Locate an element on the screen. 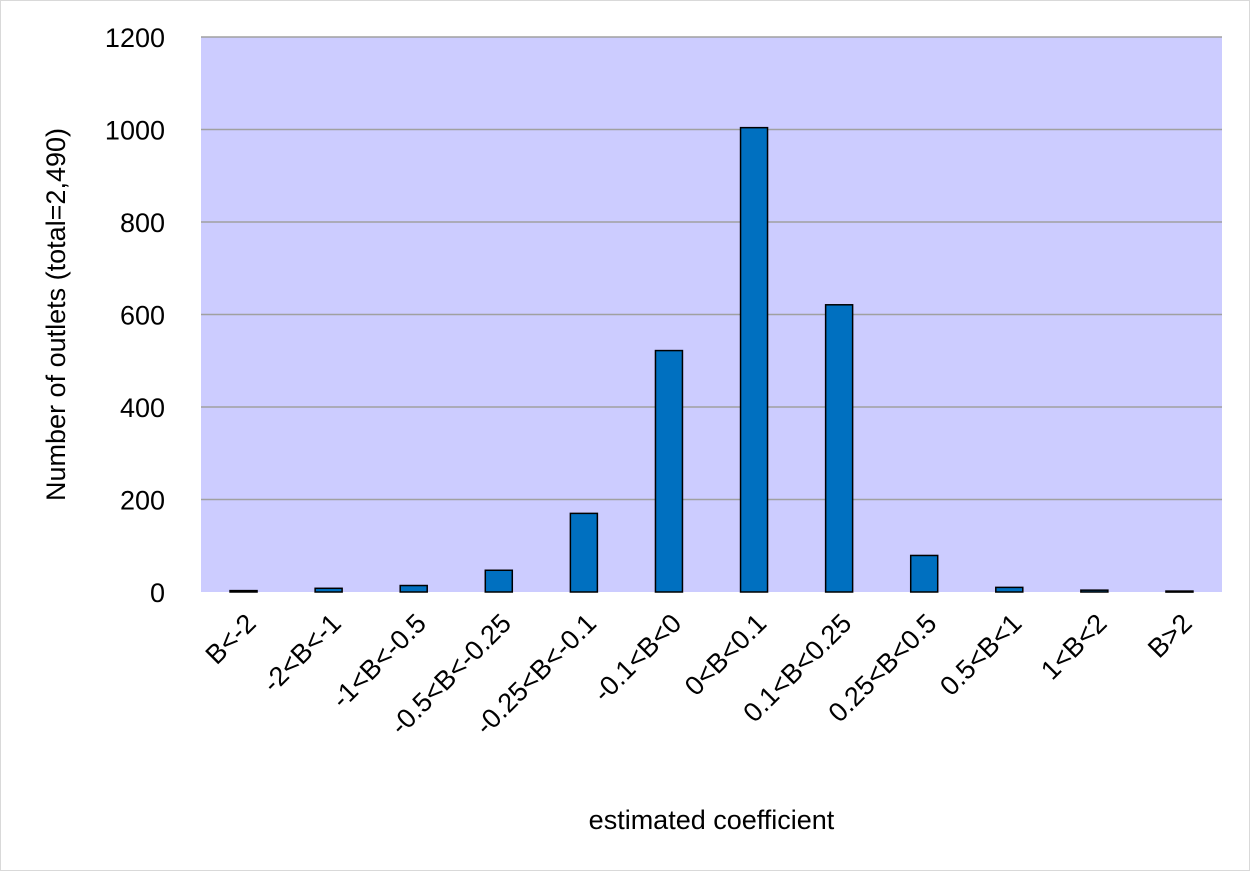 This screenshot has width=1250, height=872. x-tick-label: 1<B<2 is located at coordinates (1073, 646).